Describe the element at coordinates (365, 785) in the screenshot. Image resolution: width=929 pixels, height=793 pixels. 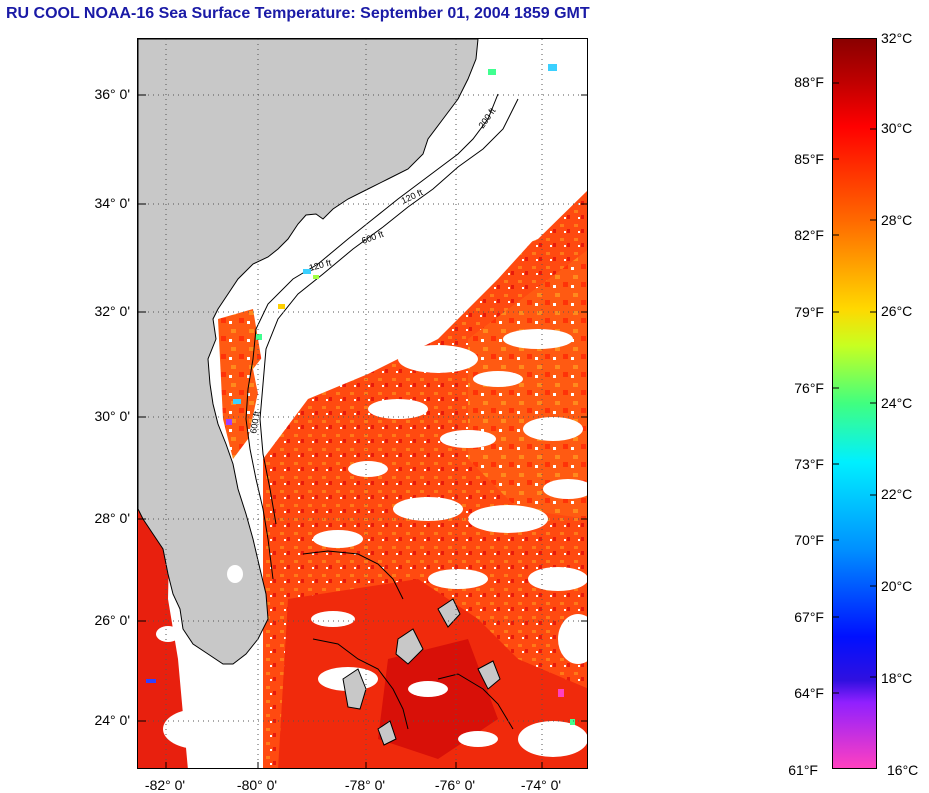
I see `lon-label: -78° 0'` at that location.